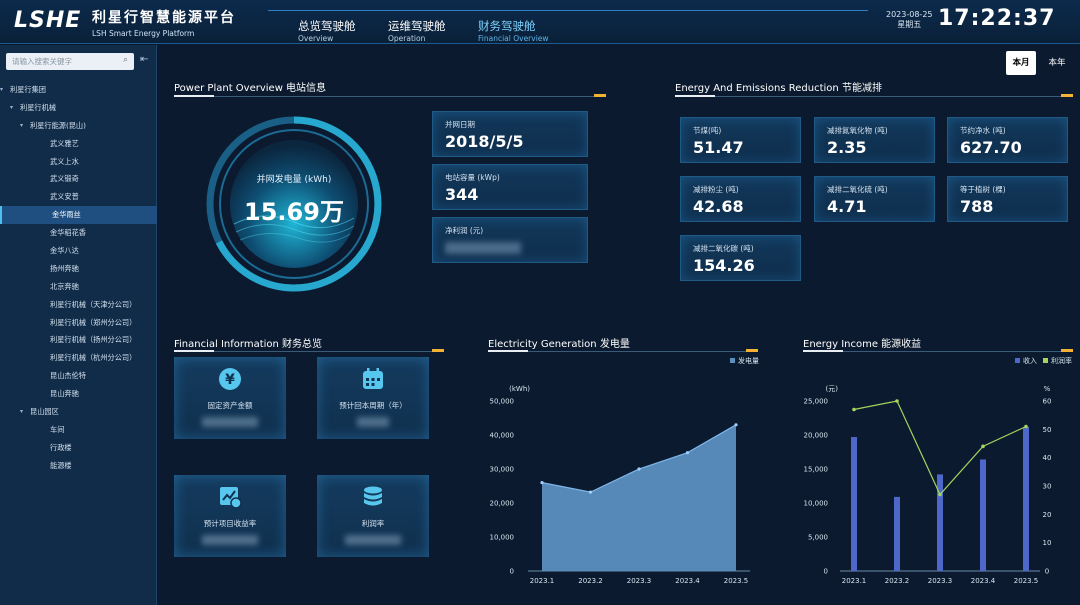  I want to click on card-value: 154.26, so click(724, 265).